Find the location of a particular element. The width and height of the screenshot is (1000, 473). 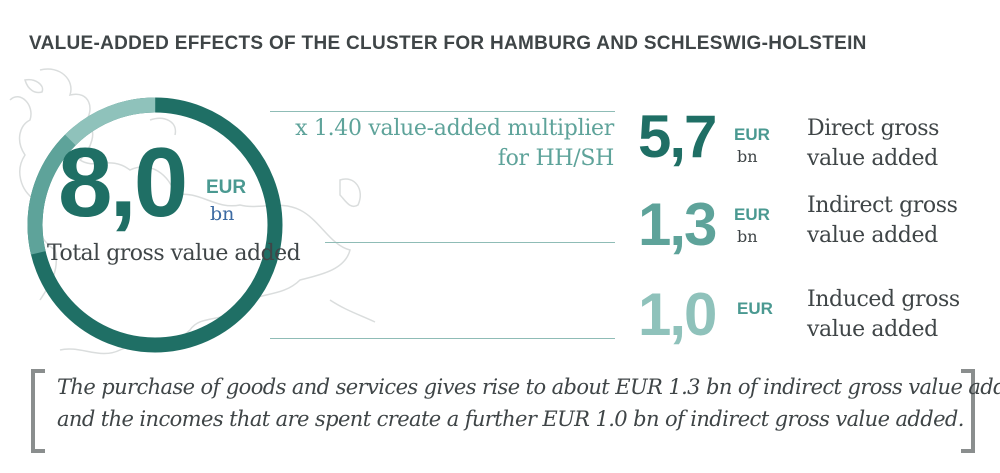

direct-label-line-1: Direct gross is located at coordinates (873, 128).